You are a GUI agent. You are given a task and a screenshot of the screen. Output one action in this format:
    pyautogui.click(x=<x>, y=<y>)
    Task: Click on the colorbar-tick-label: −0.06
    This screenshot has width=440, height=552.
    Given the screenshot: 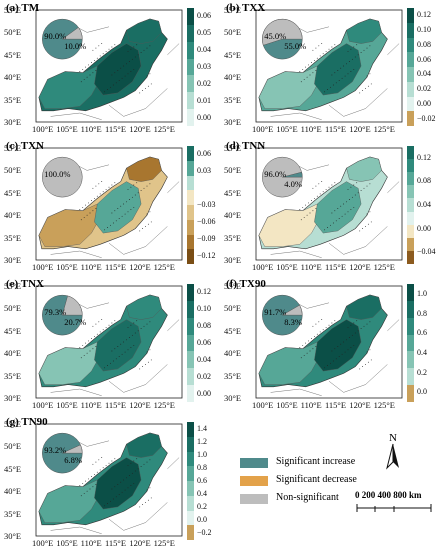 What is the action you would take?
    pyautogui.click(x=206, y=221)
    